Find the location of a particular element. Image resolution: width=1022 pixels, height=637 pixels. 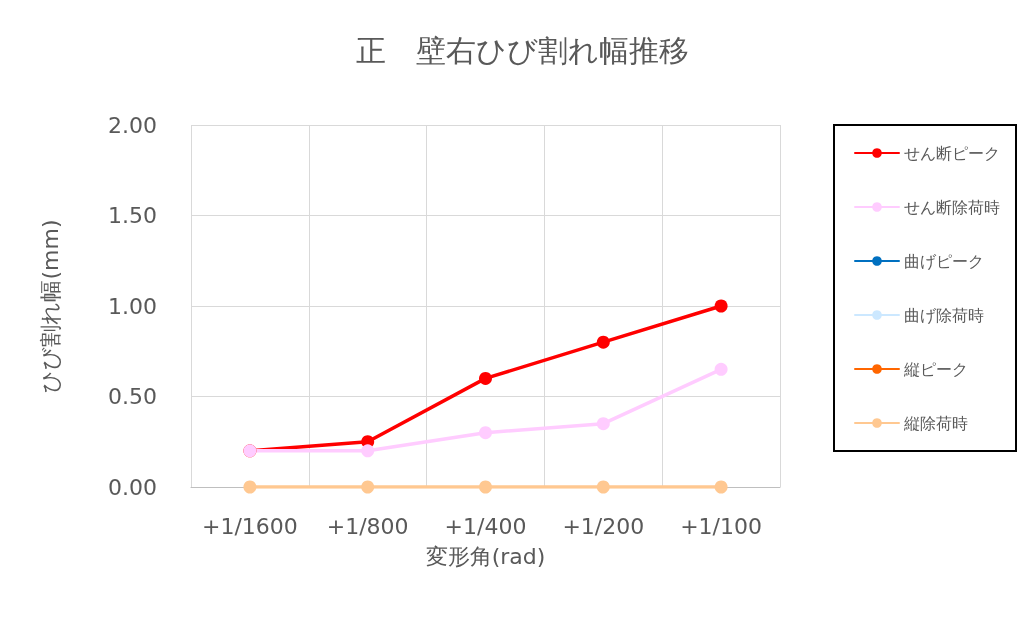

y-tick-label: 1.00 is located at coordinates (132, 306).